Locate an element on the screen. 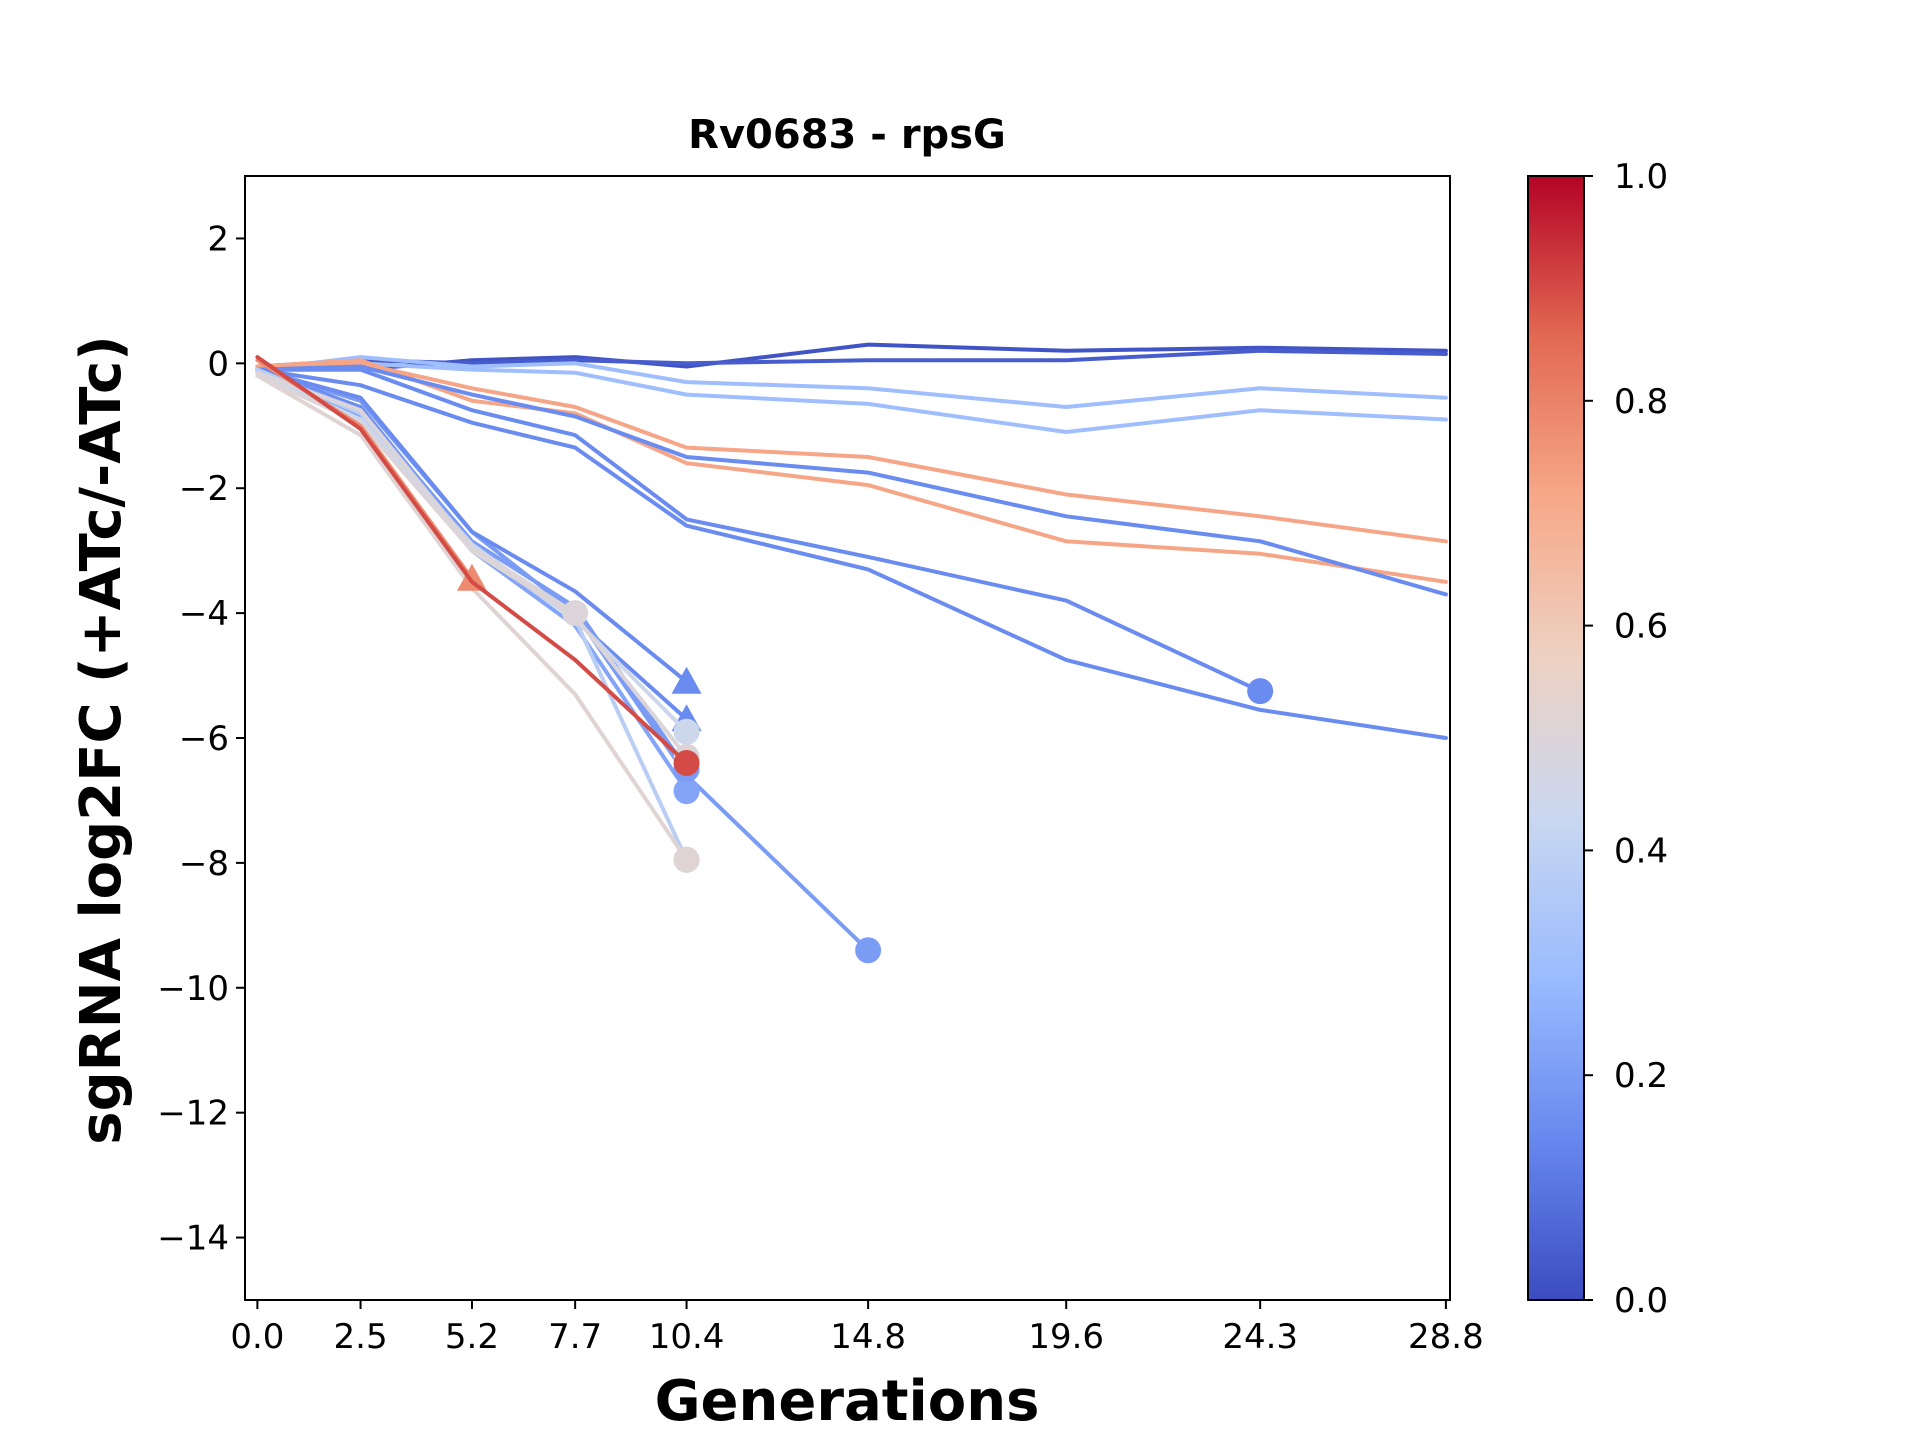  colorbar-ticks: 0.0 0.2 0.4 0.6 0.8 1.0 is located at coordinates (1626, 739).